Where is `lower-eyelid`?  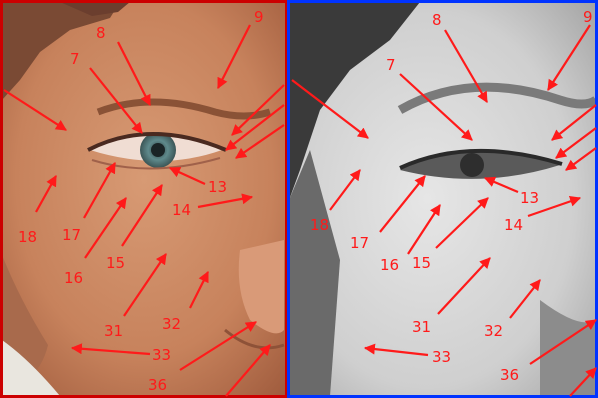
lower-eyelid is located at coordinates (156, 163).